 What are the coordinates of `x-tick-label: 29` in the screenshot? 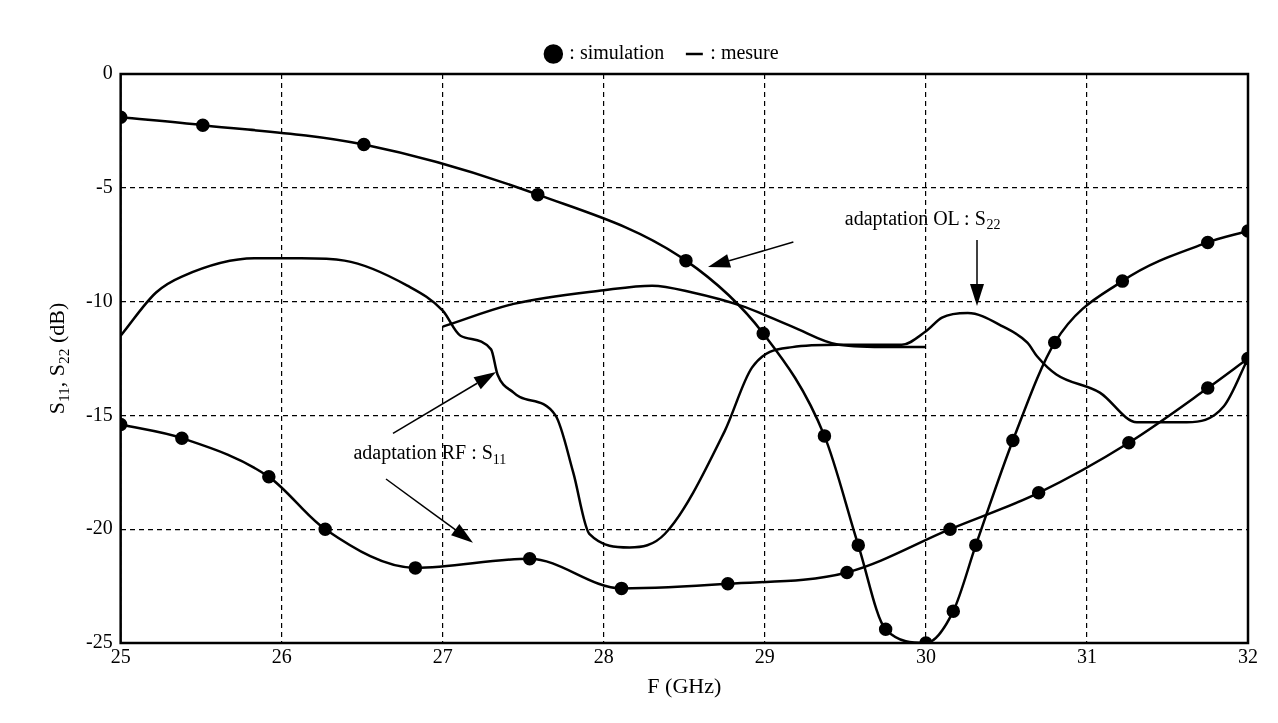 It's located at (764, 656).